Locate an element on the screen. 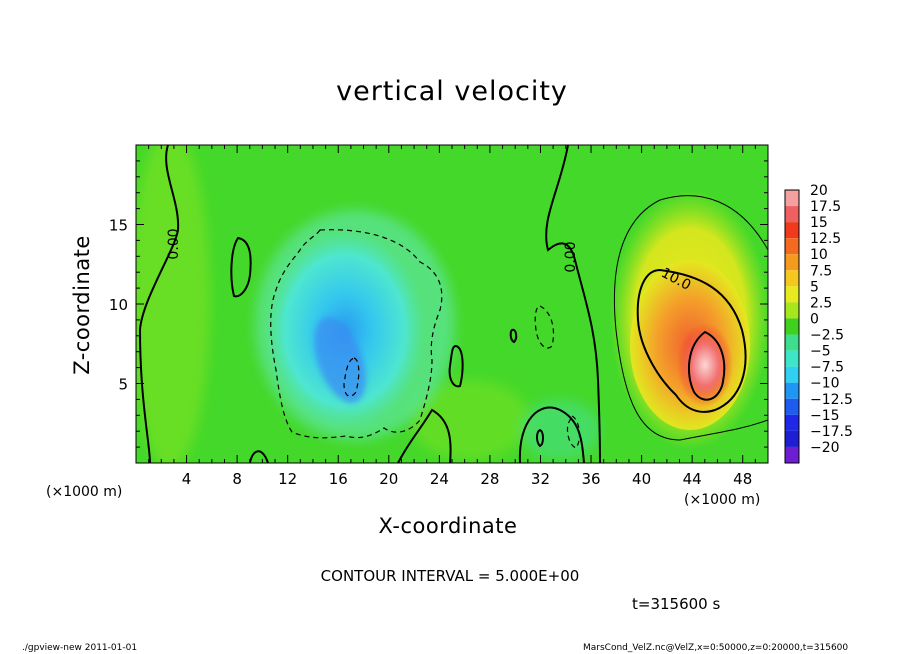  contour-label-1: 0.00 is located at coordinates (174, 243).